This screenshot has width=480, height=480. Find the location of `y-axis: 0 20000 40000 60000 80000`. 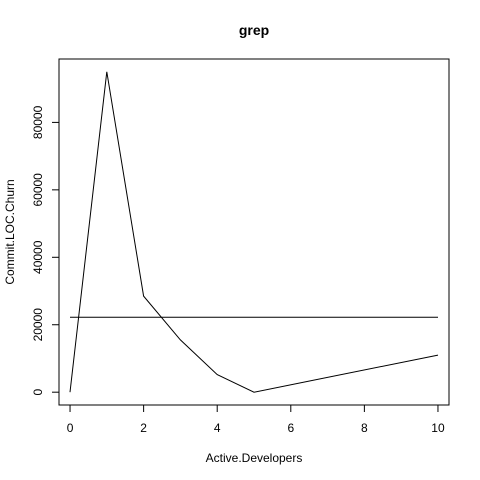

y-axis: 0 20000 40000 60000 80000 is located at coordinates (45, 250).